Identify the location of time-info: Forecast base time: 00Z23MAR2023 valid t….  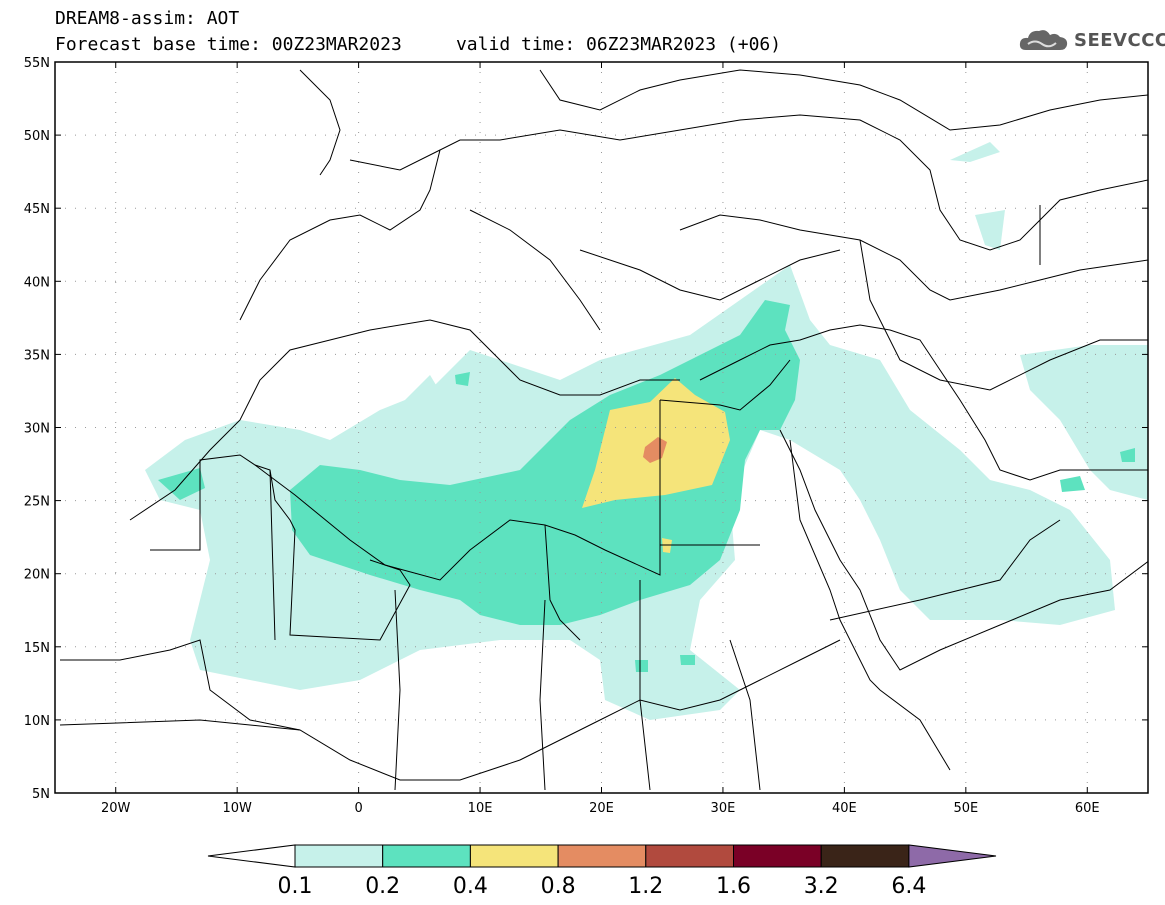
(418, 44).